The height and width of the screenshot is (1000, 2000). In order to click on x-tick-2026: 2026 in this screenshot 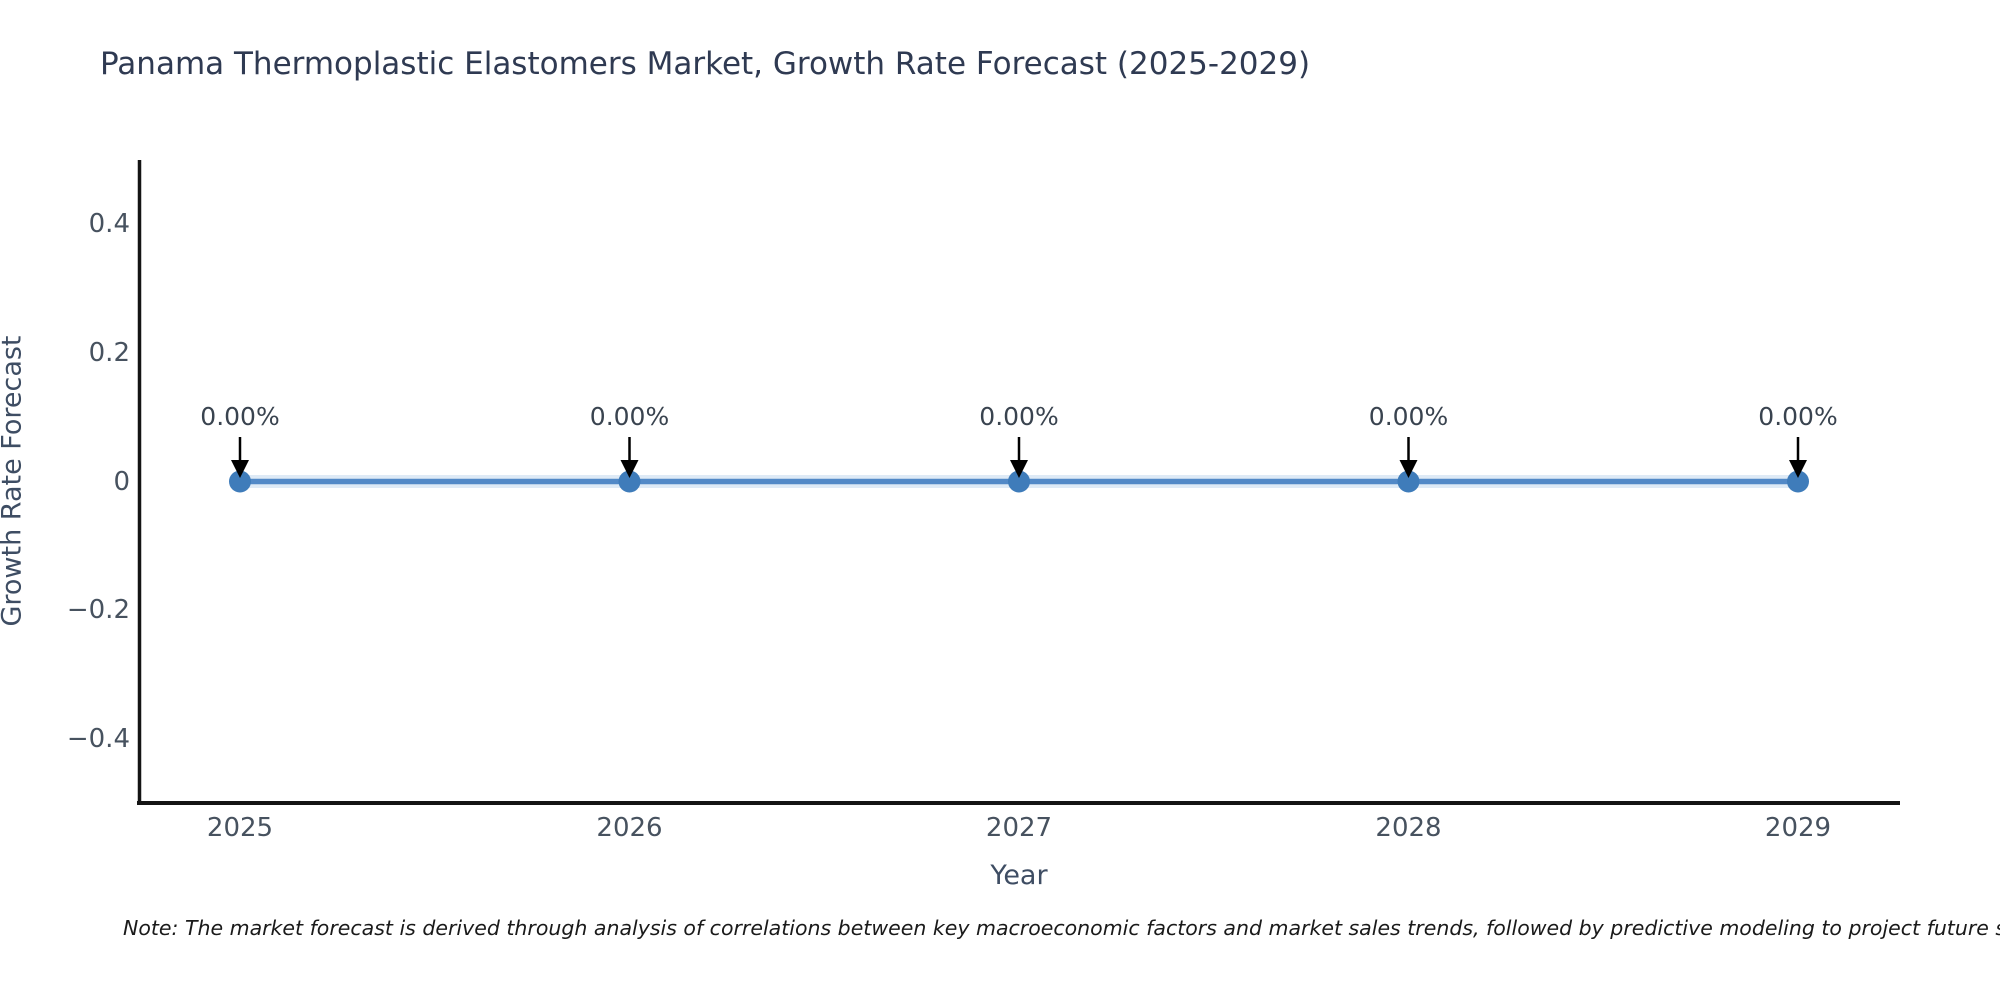, I will do `click(629, 828)`.